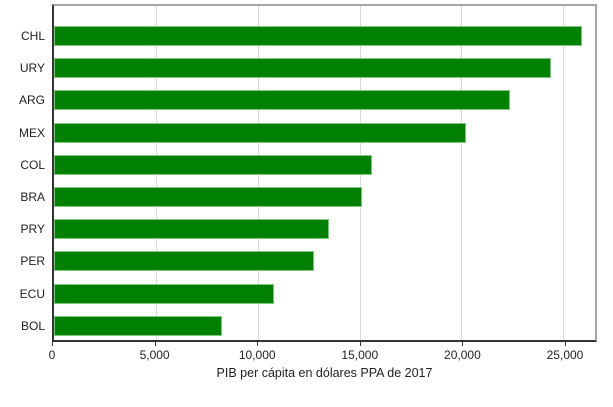 This screenshot has height=407, width=613. I want to click on x-tick-label-5000: 5,000, so click(154, 355).